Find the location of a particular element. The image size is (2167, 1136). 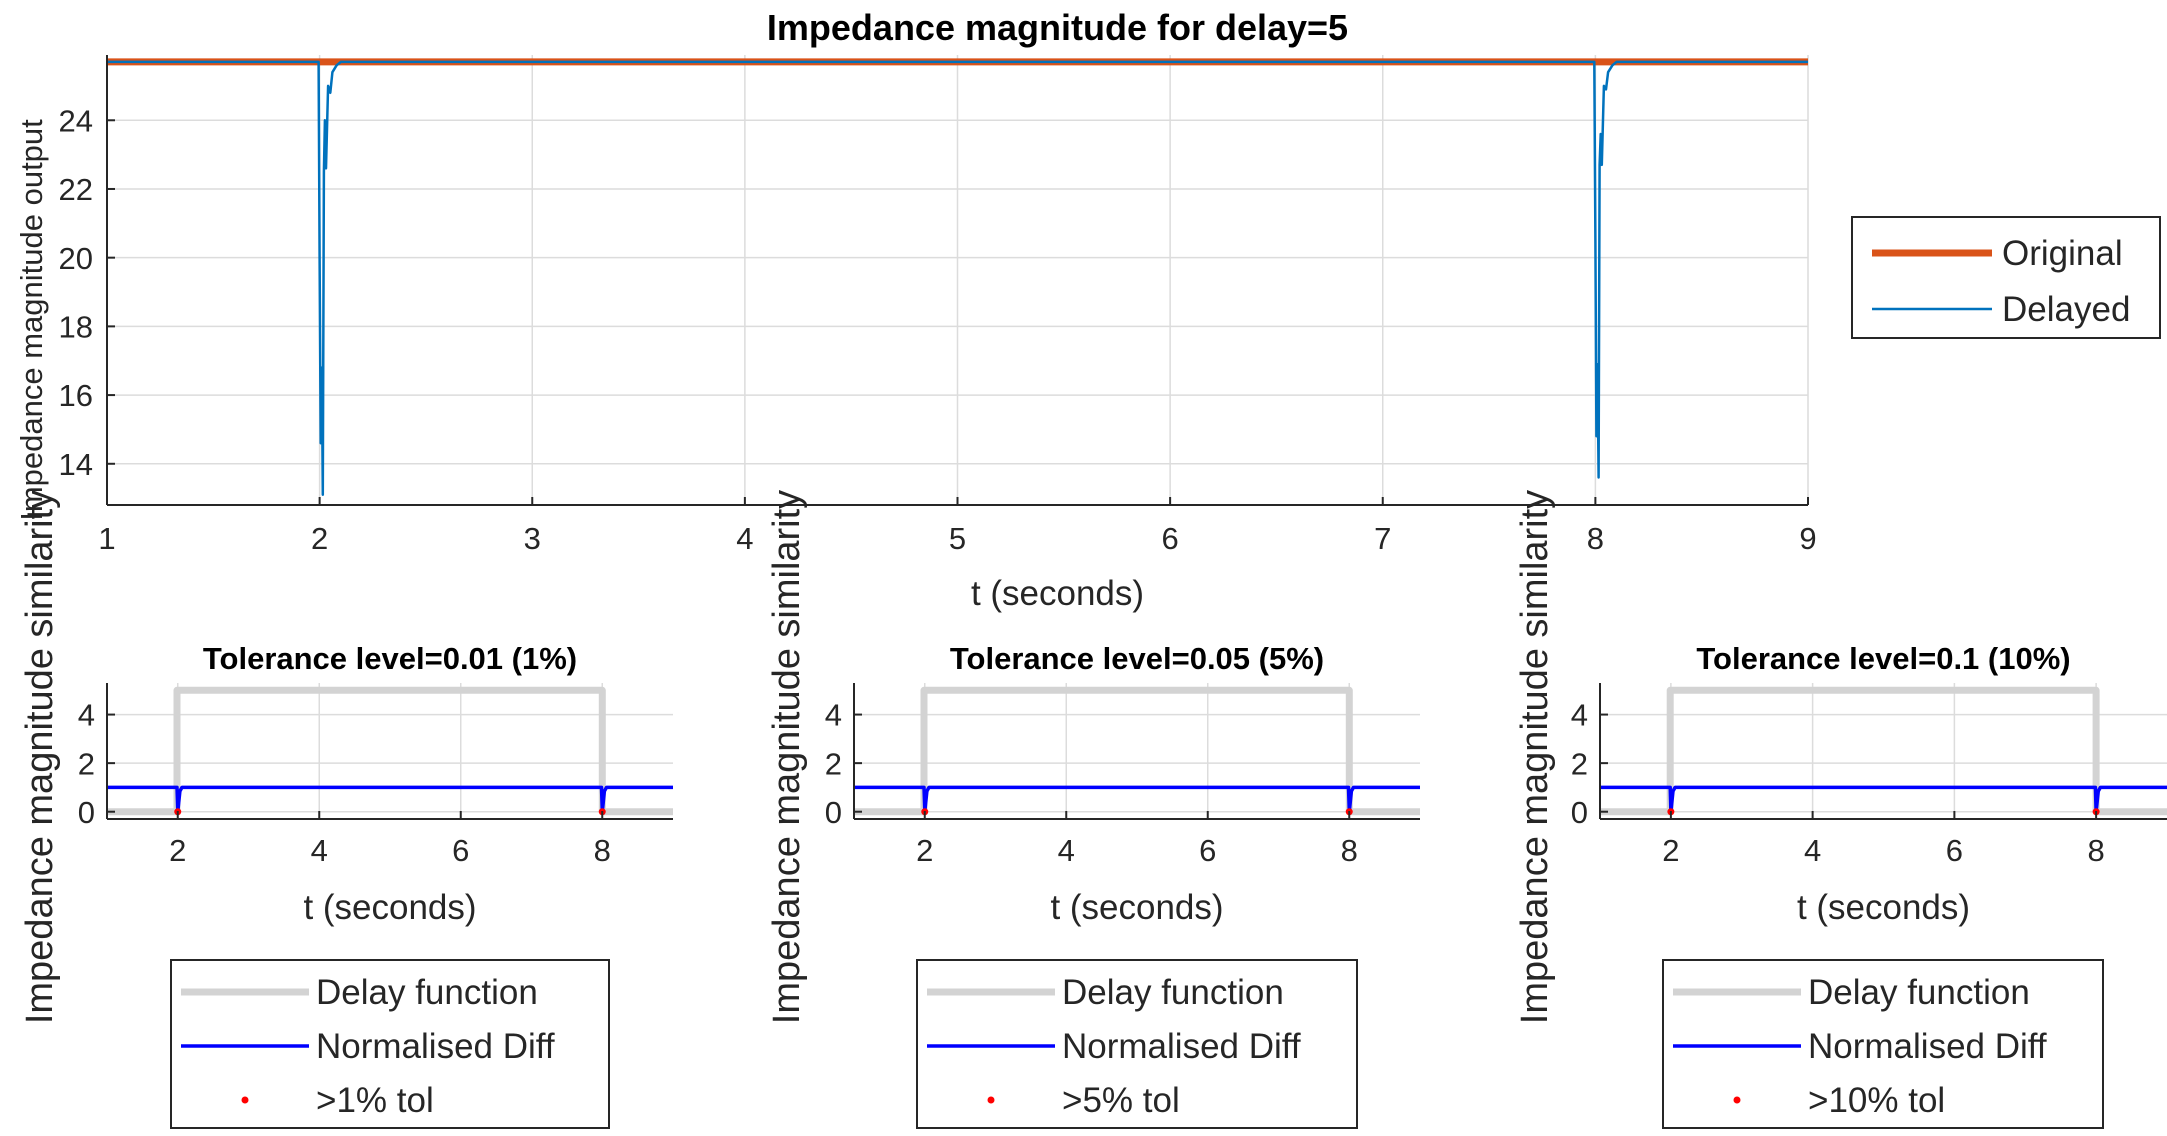

legend: Original Delayed is located at coordinates (2006, 277).